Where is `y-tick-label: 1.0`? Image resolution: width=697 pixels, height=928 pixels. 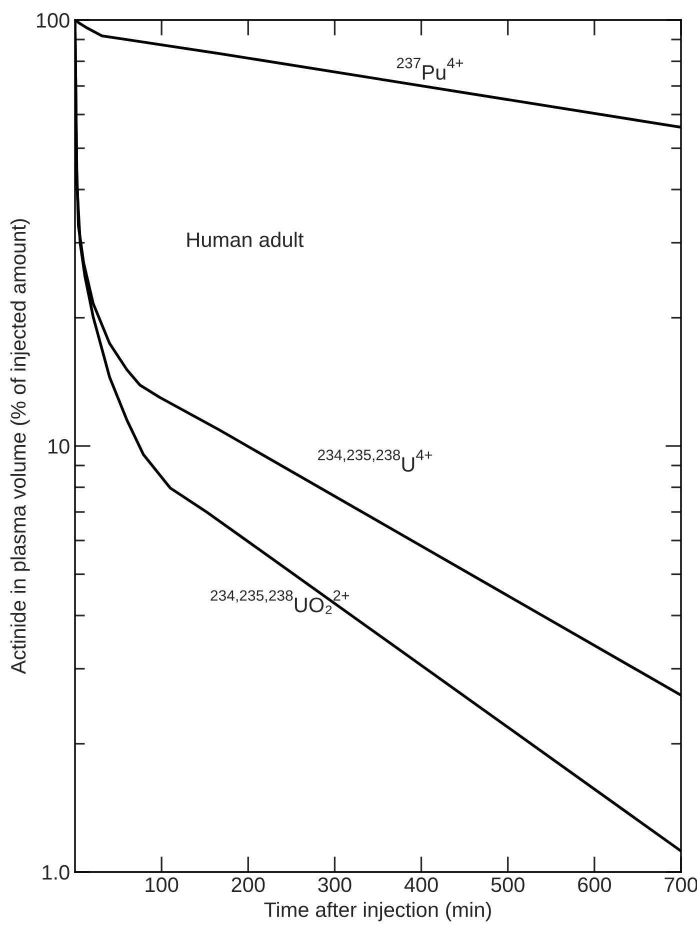 y-tick-label: 1.0 is located at coordinates (56, 872).